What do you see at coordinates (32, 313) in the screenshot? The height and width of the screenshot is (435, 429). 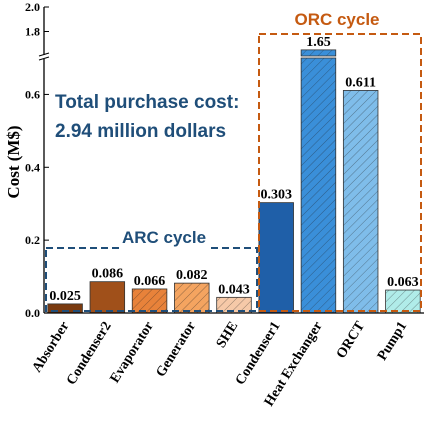 I see `y-tick-label: 0.0` at bounding box center [32, 313].